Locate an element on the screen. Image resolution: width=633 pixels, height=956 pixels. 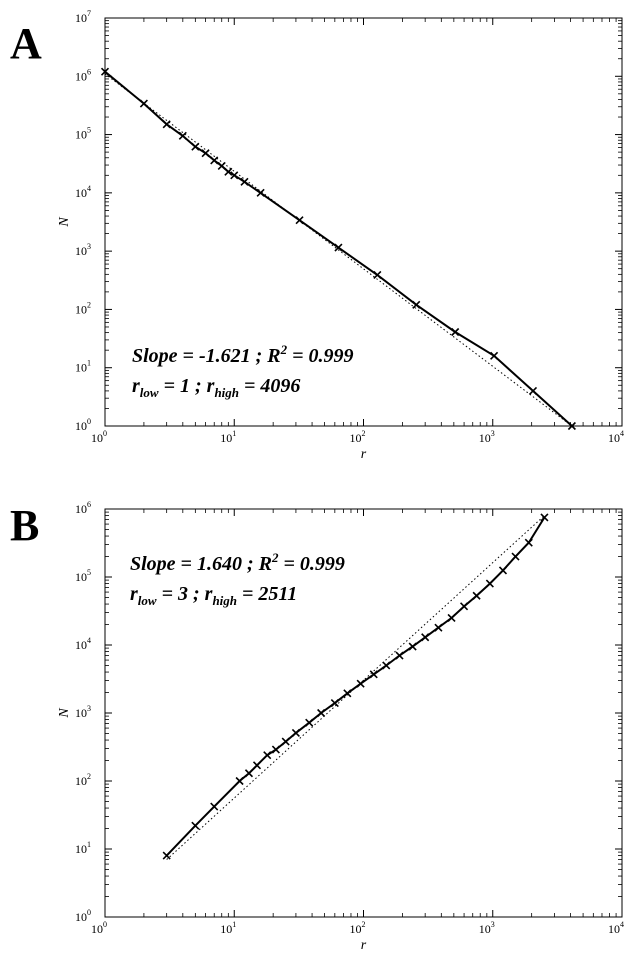
x-tick-label: 10⁴ is located at coordinates (616, 928).